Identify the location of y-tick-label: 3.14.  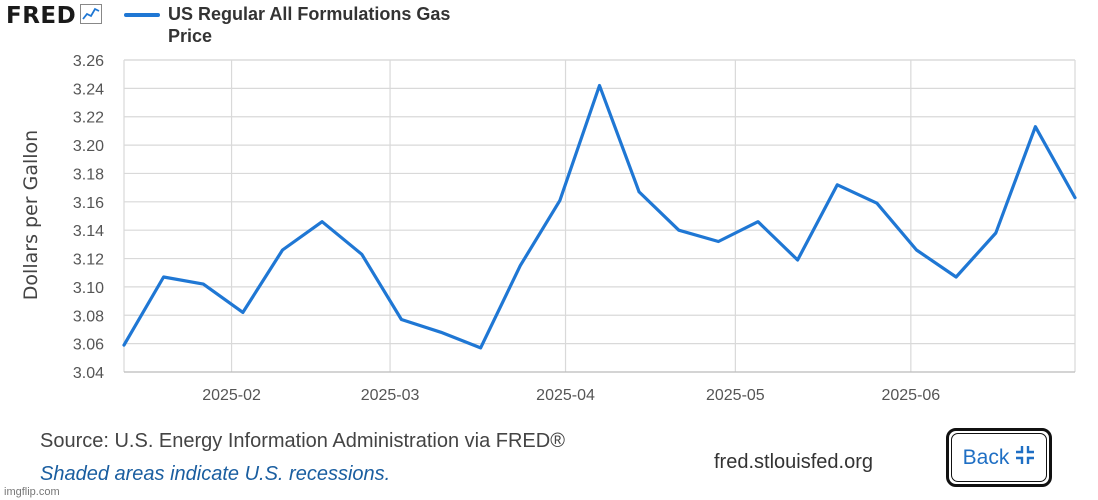
(88, 231).